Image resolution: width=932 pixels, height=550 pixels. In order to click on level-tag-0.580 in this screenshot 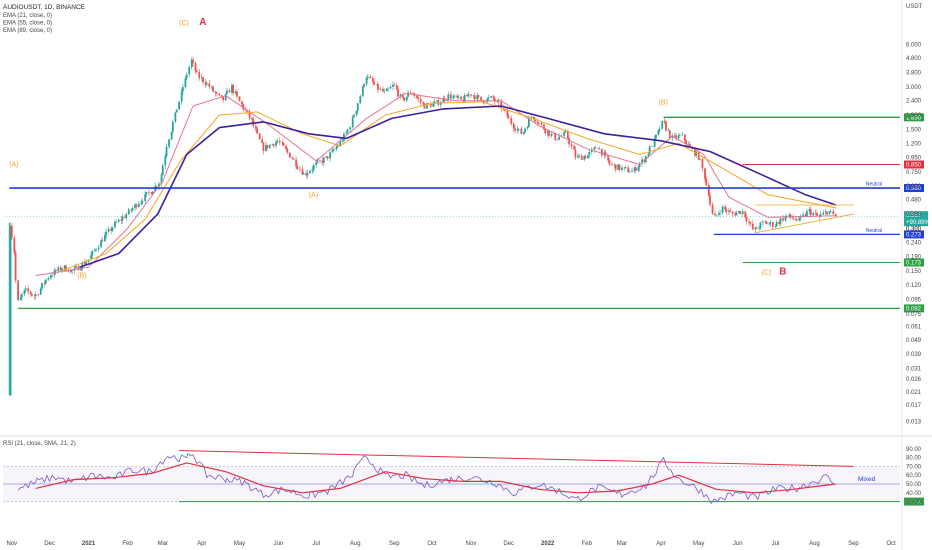, I will do `click(914, 188)`.